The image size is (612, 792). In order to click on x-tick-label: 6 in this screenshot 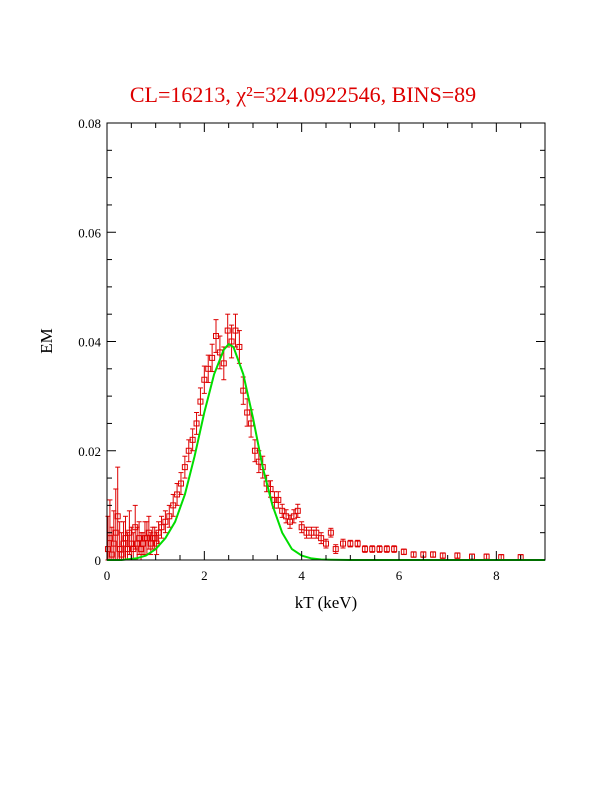, I will do `click(399, 575)`.